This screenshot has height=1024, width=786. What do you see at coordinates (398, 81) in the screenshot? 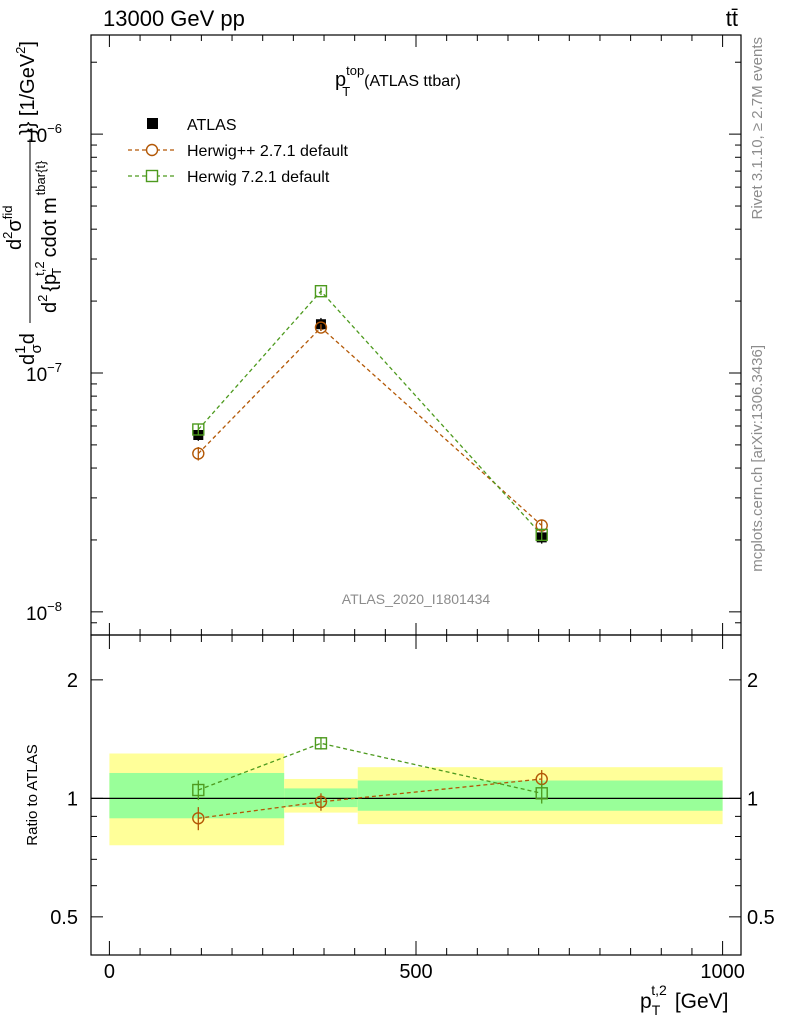
I see `main-title: ptop T(ATLAS ttbar)` at bounding box center [398, 81].